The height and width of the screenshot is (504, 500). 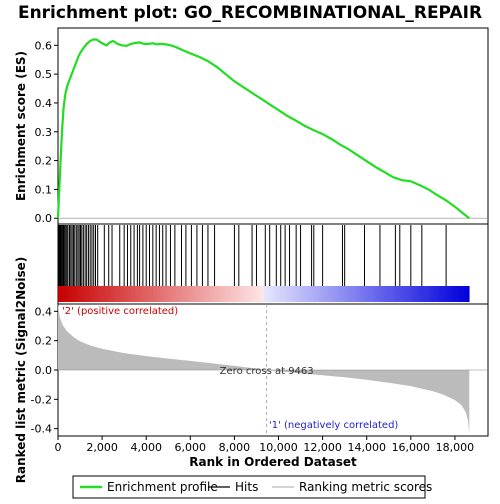 What do you see at coordinates (235, 447) in the screenshot?
I see `x-tick-label: 8,000` at bounding box center [235, 447].